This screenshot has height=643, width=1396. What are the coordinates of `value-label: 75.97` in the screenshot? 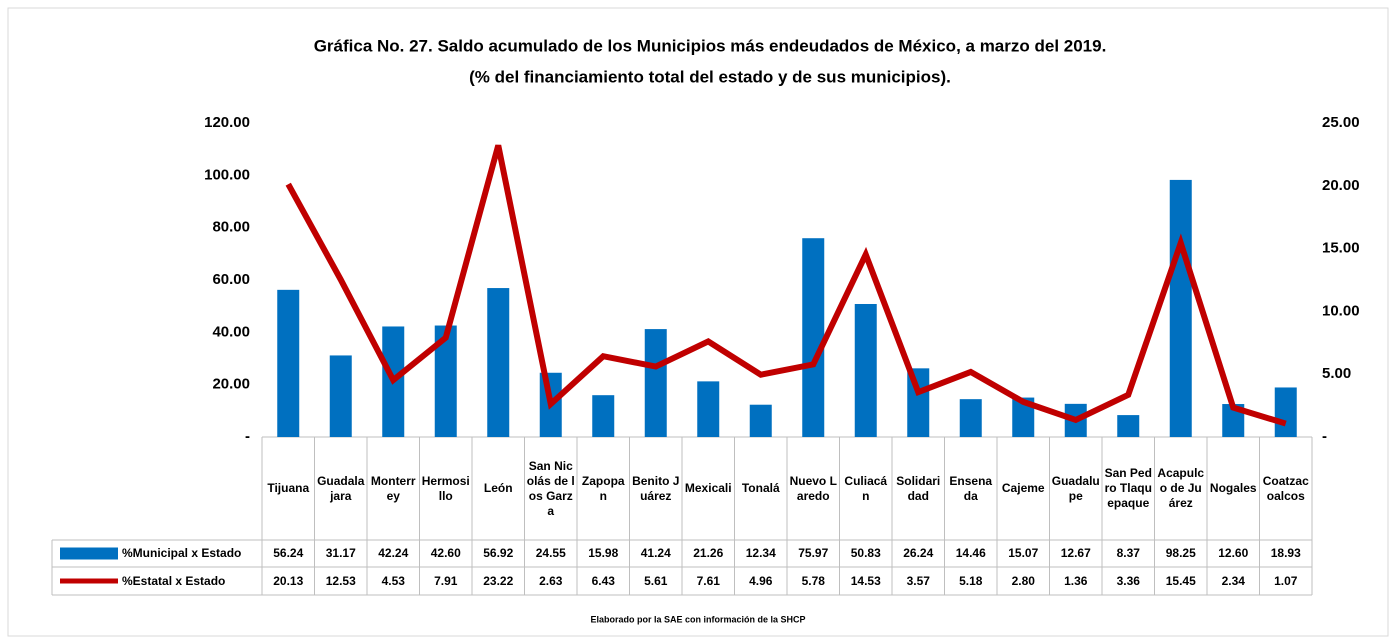 It's located at (813, 553).